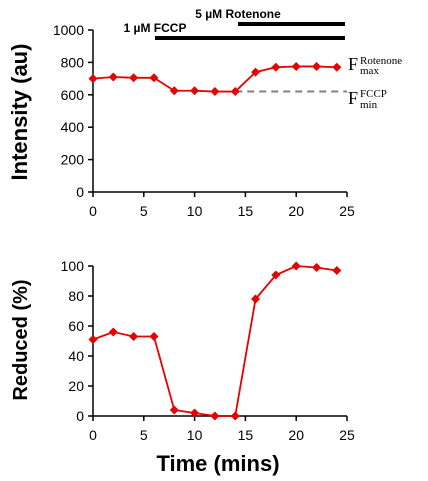  What do you see at coordinates (215, 79) in the screenshot?
I see `intensity-series` at bounding box center [215, 79].